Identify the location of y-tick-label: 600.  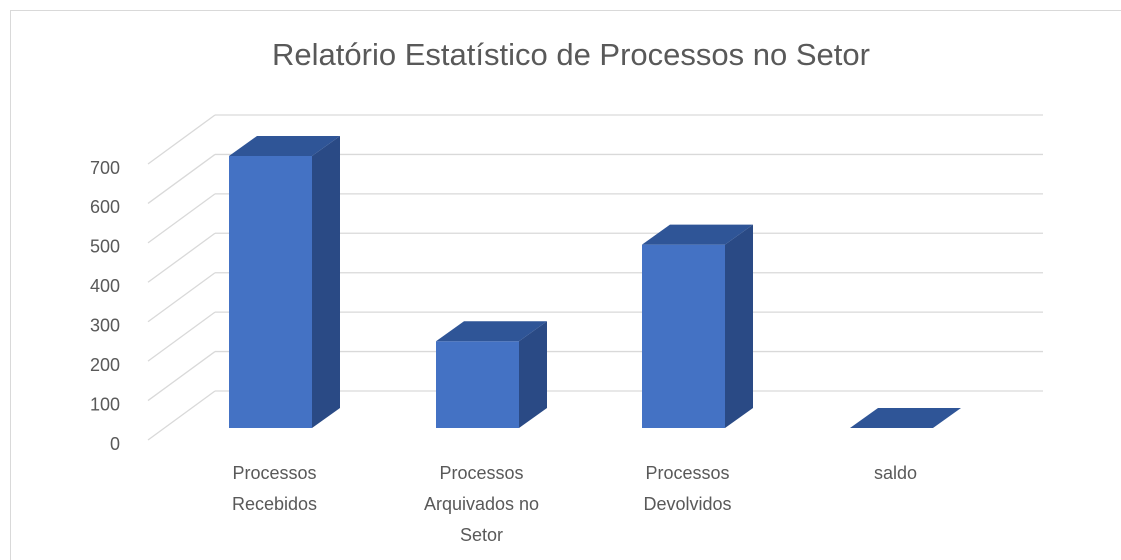
(105, 207).